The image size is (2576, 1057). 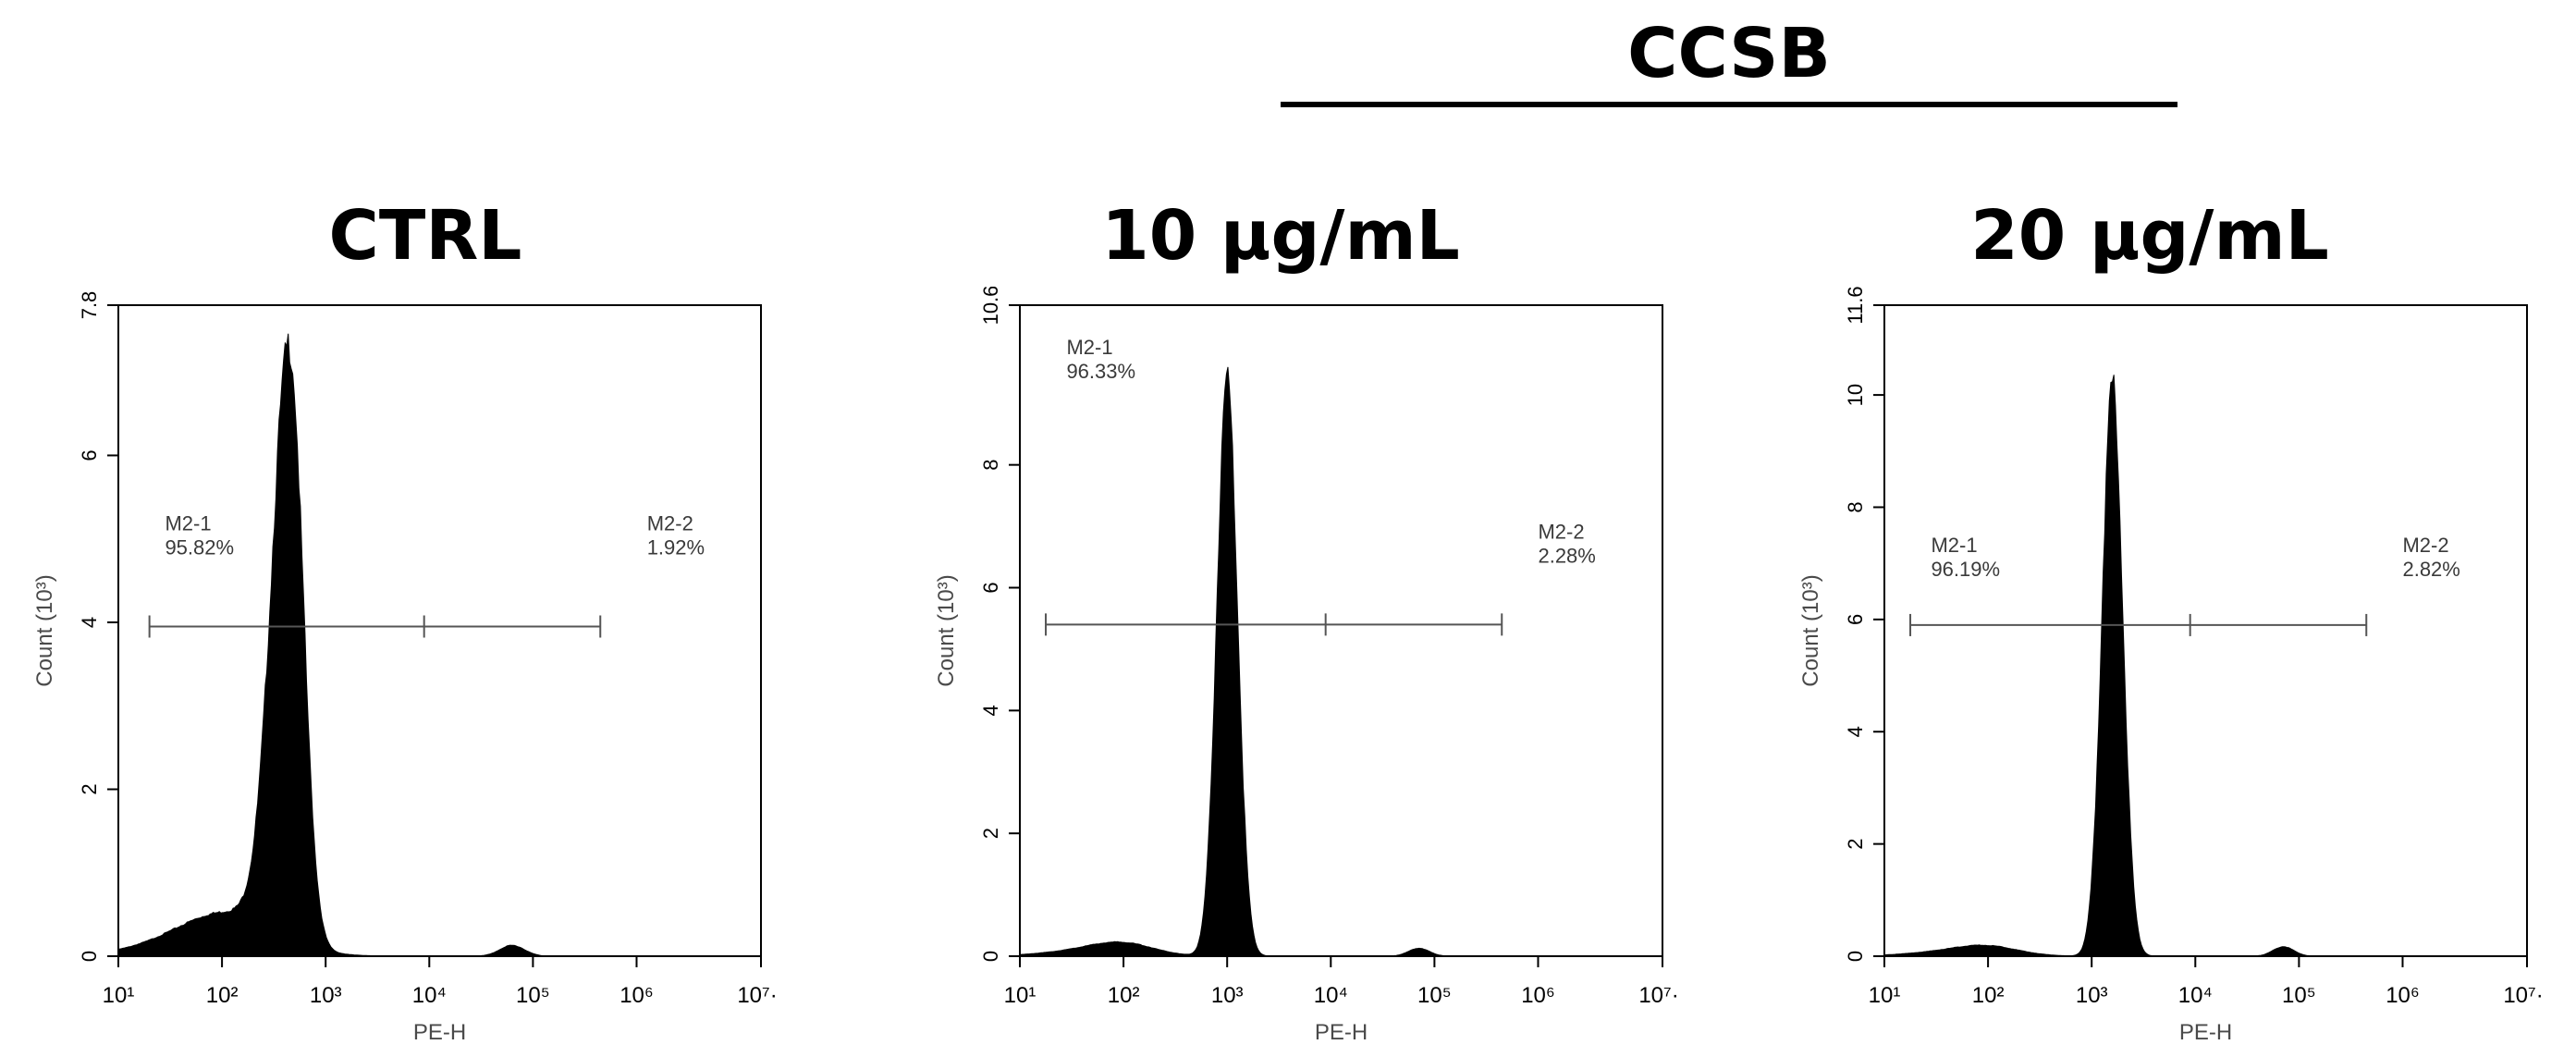 What do you see at coordinates (1729, 104) in the screenshot?
I see `group-bracket-line` at bounding box center [1729, 104].